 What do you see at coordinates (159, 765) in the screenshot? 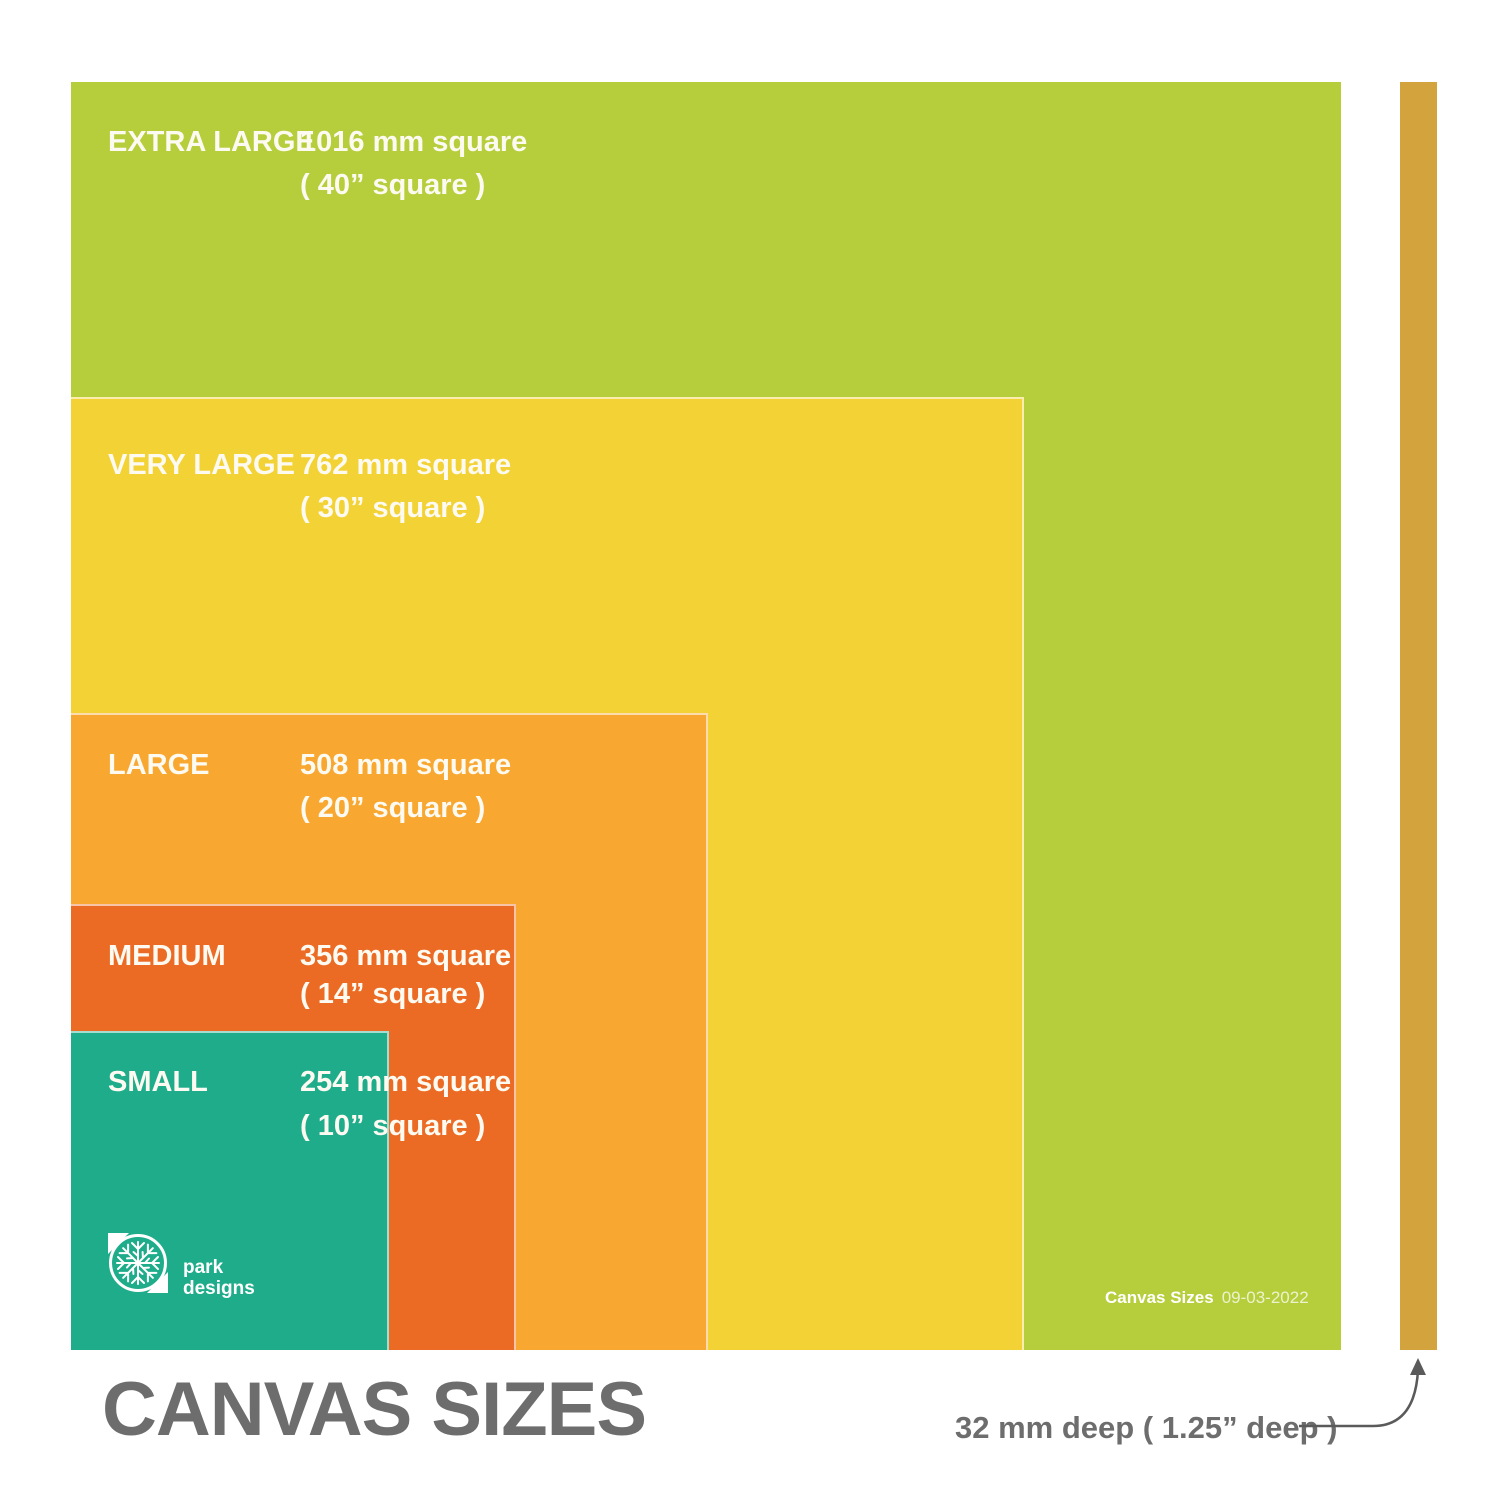
I see `size-label-large: LARGE` at bounding box center [159, 765].